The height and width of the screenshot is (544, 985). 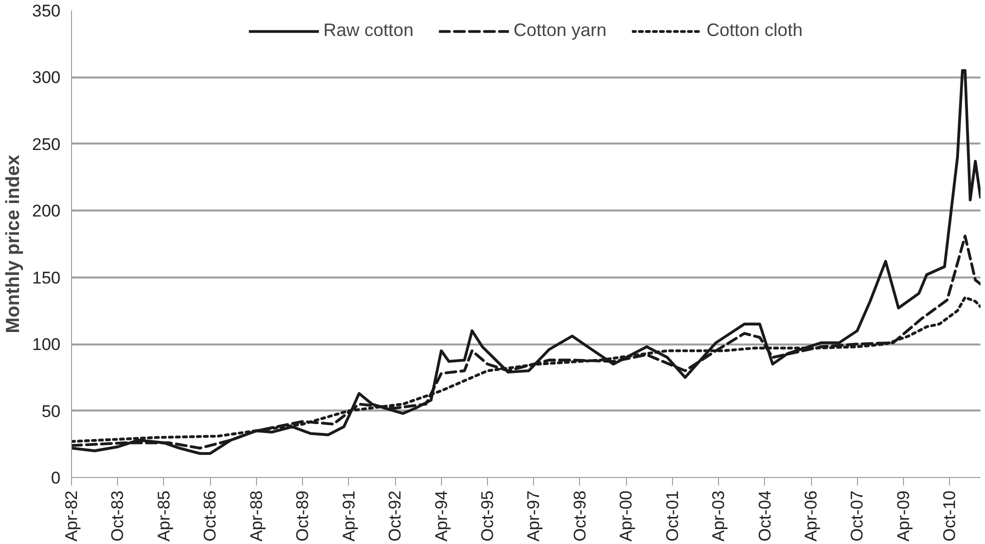 What do you see at coordinates (348, 516) in the screenshot?
I see `x-tick-label: Apr-91` at bounding box center [348, 516].